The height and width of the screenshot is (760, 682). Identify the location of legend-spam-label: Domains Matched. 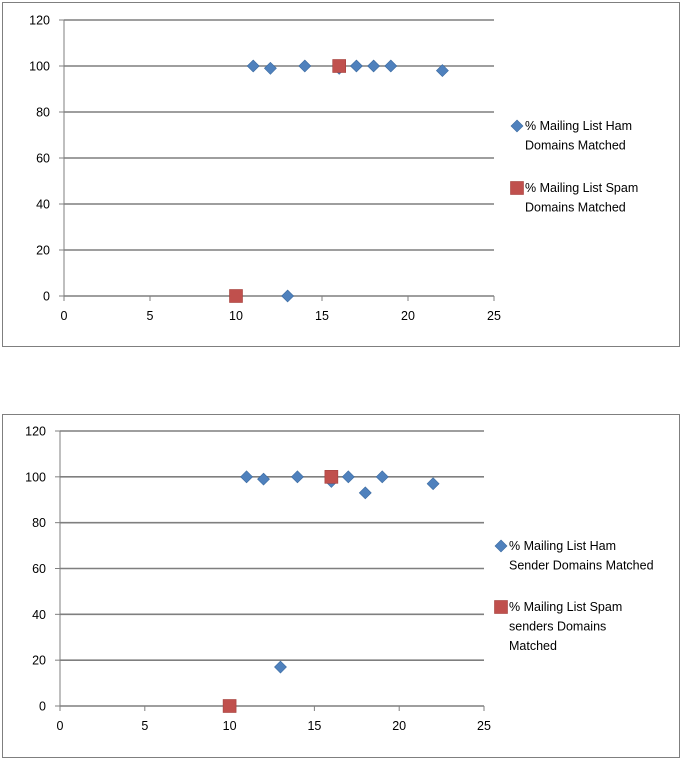
(575, 208).